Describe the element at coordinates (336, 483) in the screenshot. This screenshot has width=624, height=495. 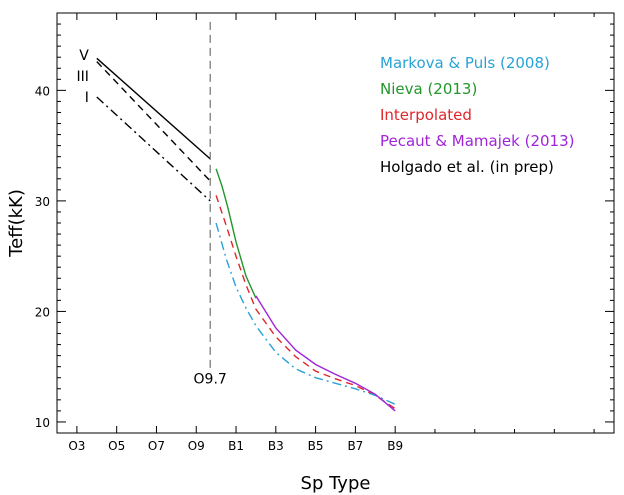
I see `x-axis-title: Sp Type` at that location.